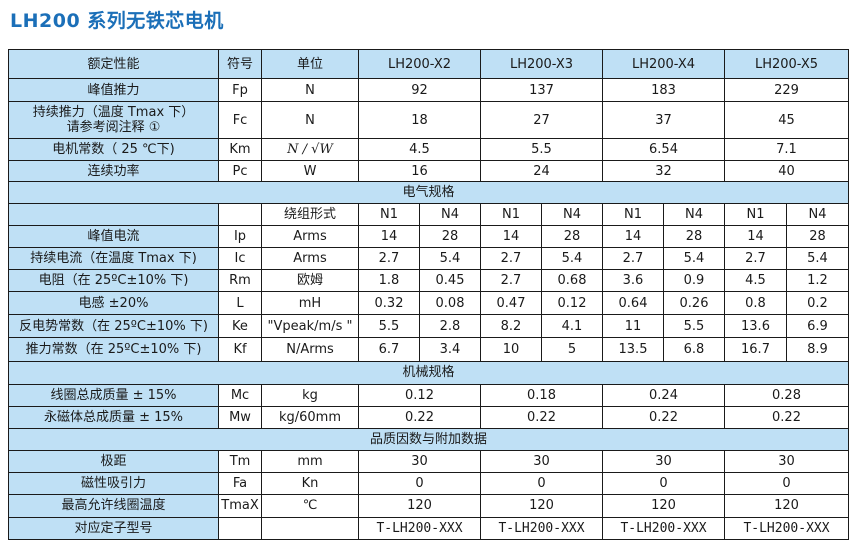 The height and width of the screenshot is (545, 856). Describe the element at coordinates (240, 417) in the screenshot. I see `symbol-cell: Mw` at that location.